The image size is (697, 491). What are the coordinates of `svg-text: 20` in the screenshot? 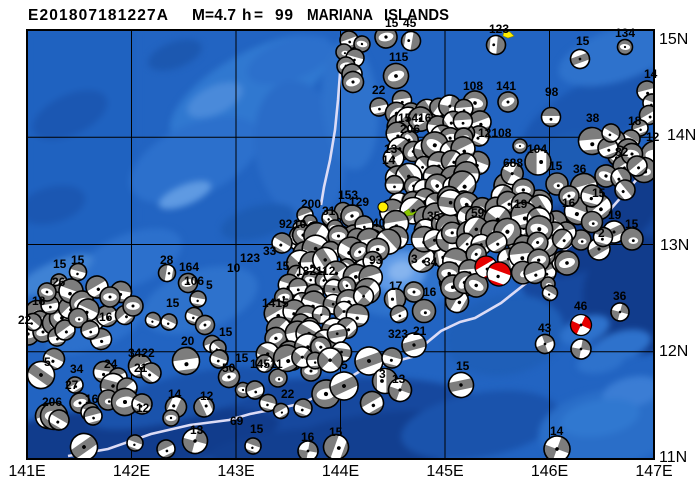 It's located at (188, 341).